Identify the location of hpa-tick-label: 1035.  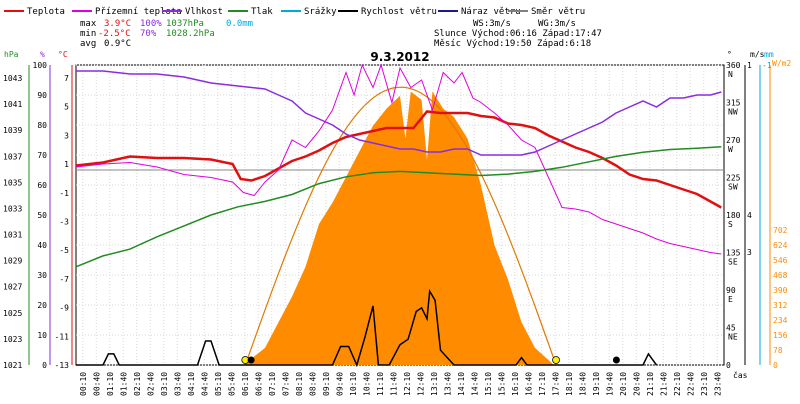
(12, 182).